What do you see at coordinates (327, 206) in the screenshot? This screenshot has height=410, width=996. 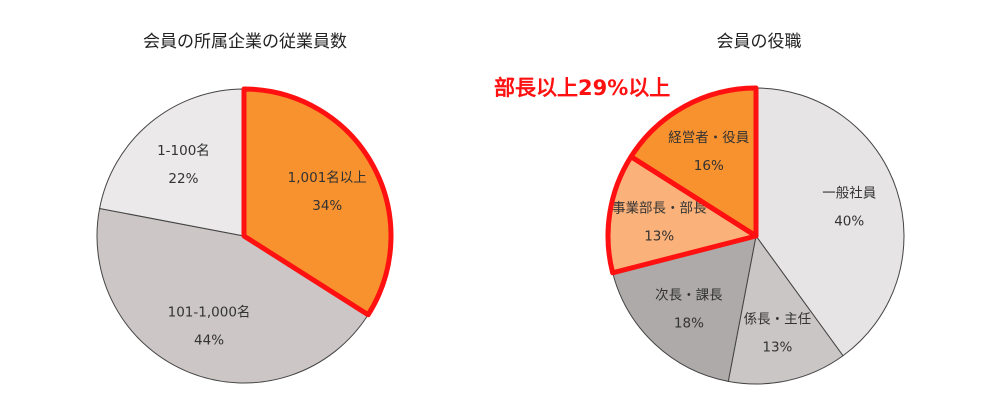 I see `slice-value-label: 34%` at bounding box center [327, 206].